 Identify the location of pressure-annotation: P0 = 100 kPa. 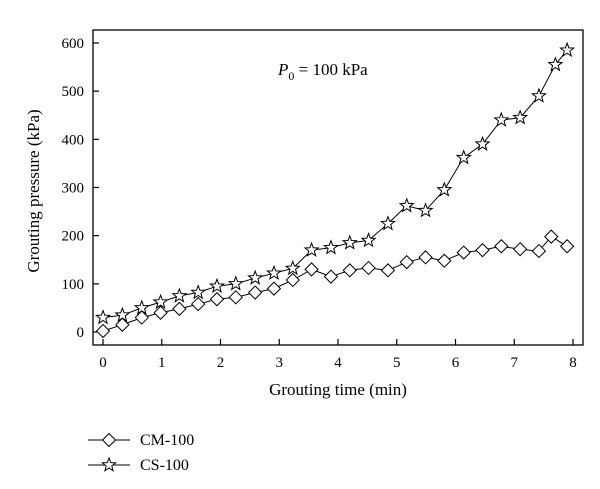
(322, 71).